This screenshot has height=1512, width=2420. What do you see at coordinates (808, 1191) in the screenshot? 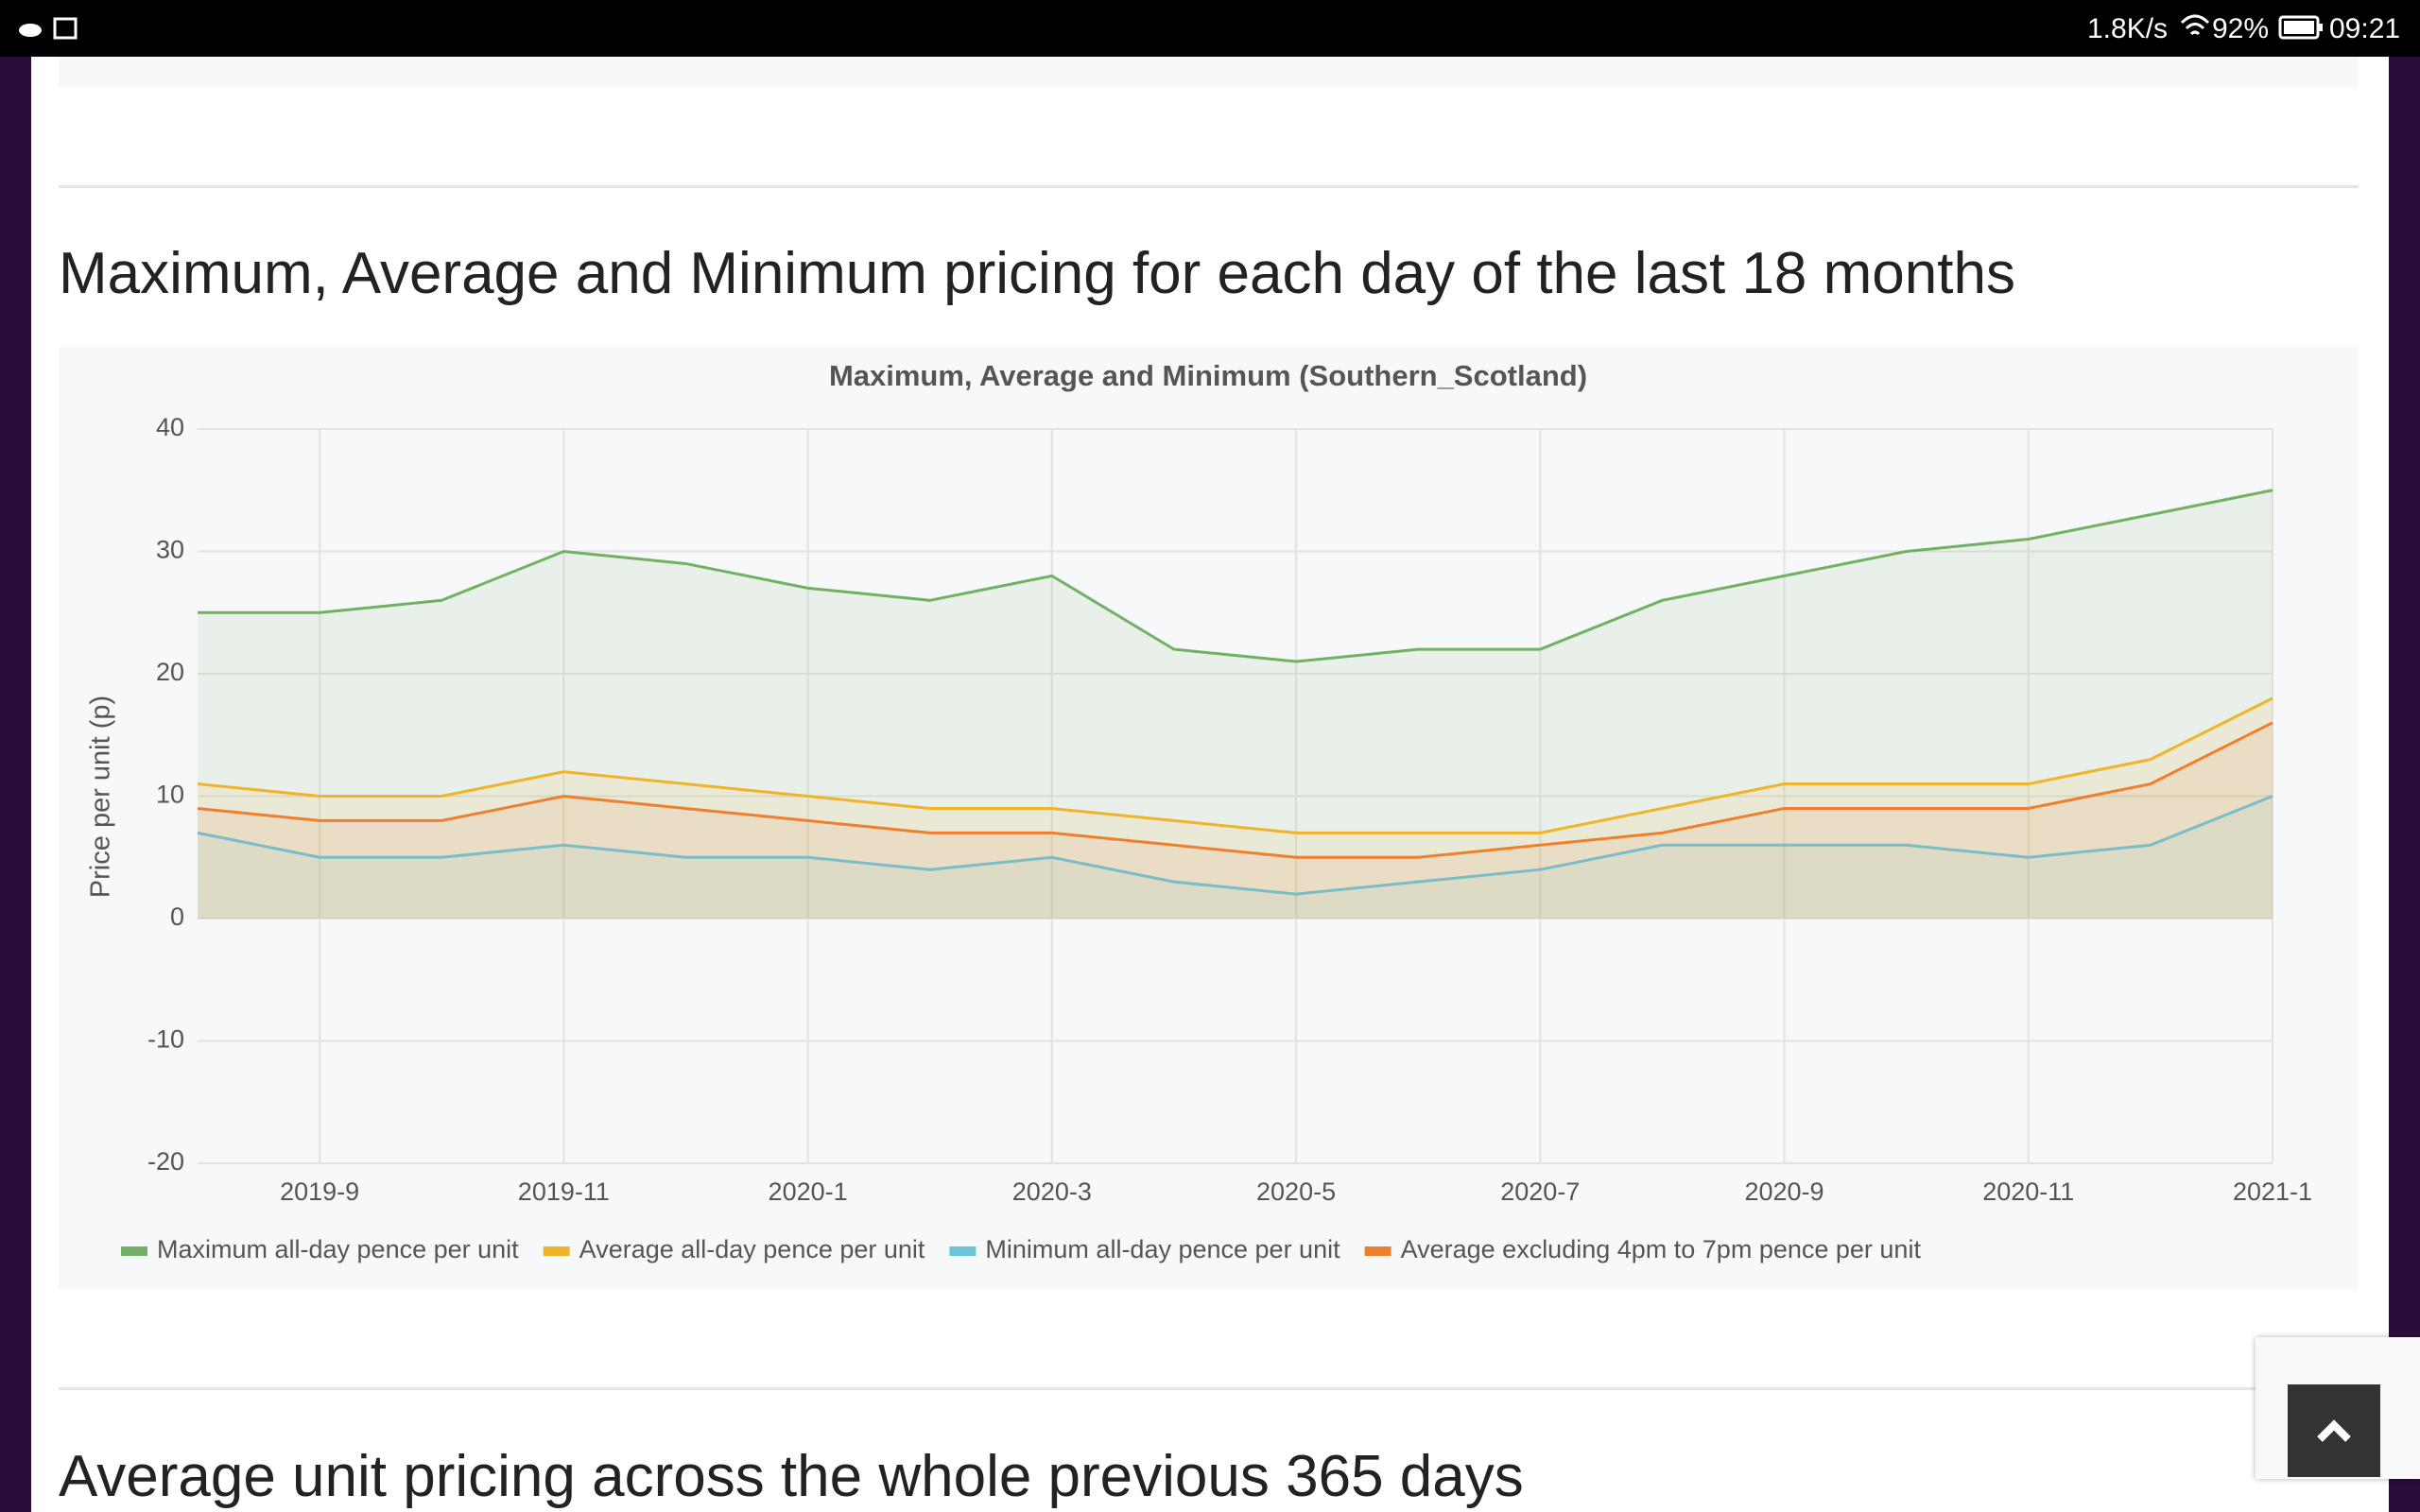
I see `x-tick-label: 2020-1` at bounding box center [808, 1191].